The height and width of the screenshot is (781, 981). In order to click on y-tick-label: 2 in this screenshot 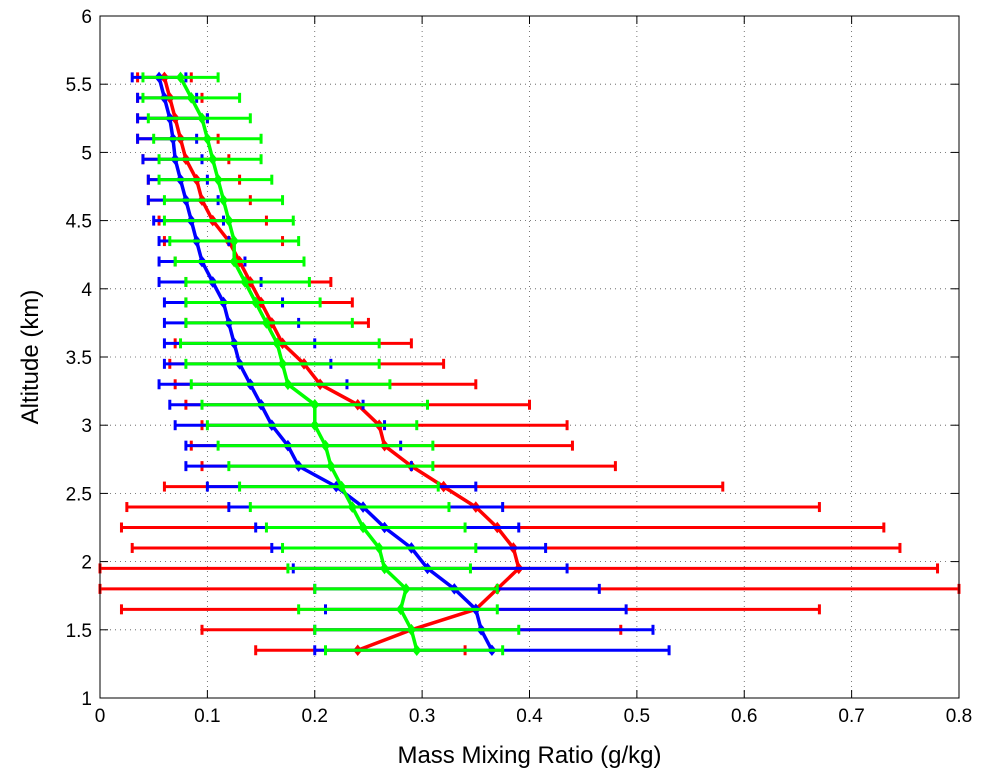, I will do `click(86, 563)`.